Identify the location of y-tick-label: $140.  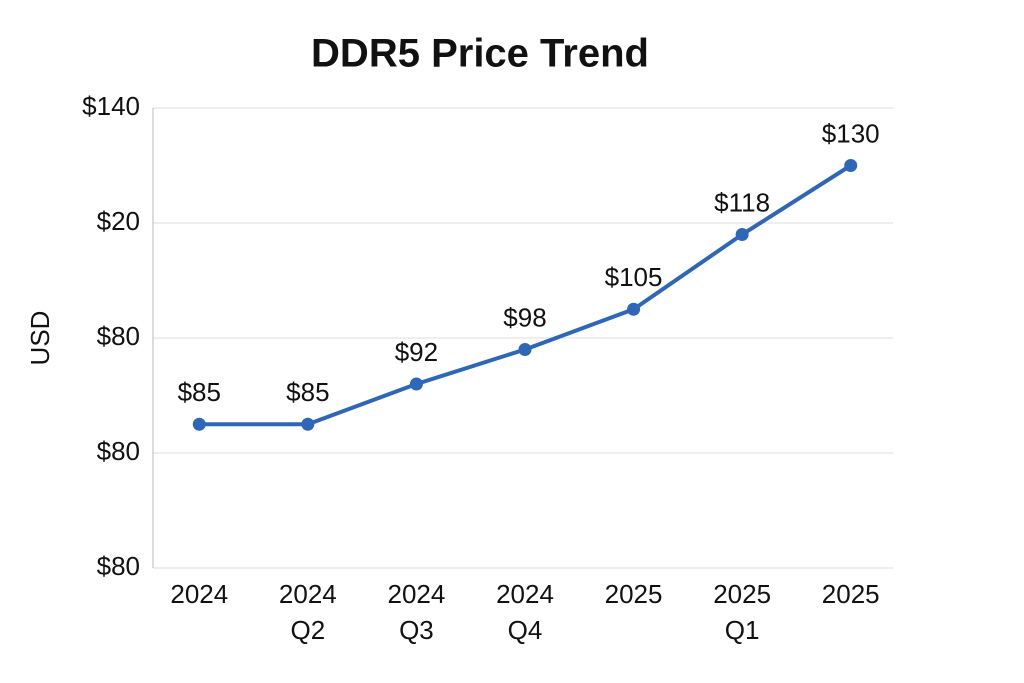
(111, 106).